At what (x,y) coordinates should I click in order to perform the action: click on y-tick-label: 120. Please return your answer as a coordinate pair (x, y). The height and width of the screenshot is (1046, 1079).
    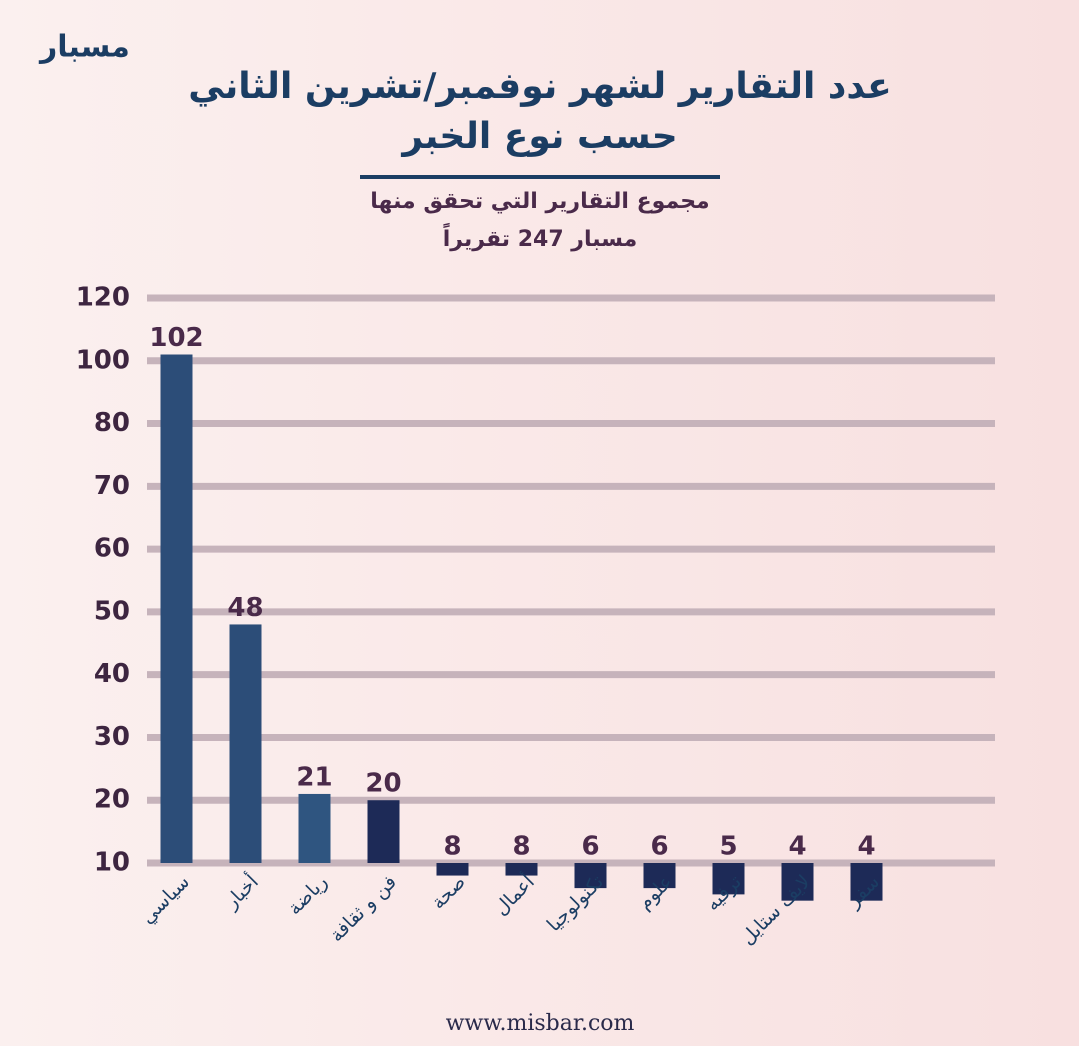
    Looking at the image, I should click on (103, 298).